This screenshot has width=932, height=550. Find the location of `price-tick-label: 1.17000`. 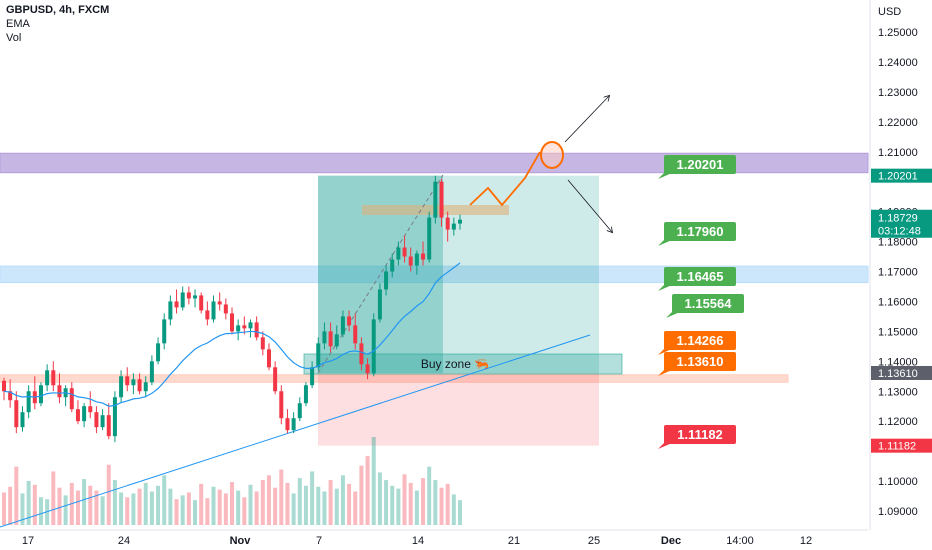

price-tick-label: 1.17000 is located at coordinates (898, 273).